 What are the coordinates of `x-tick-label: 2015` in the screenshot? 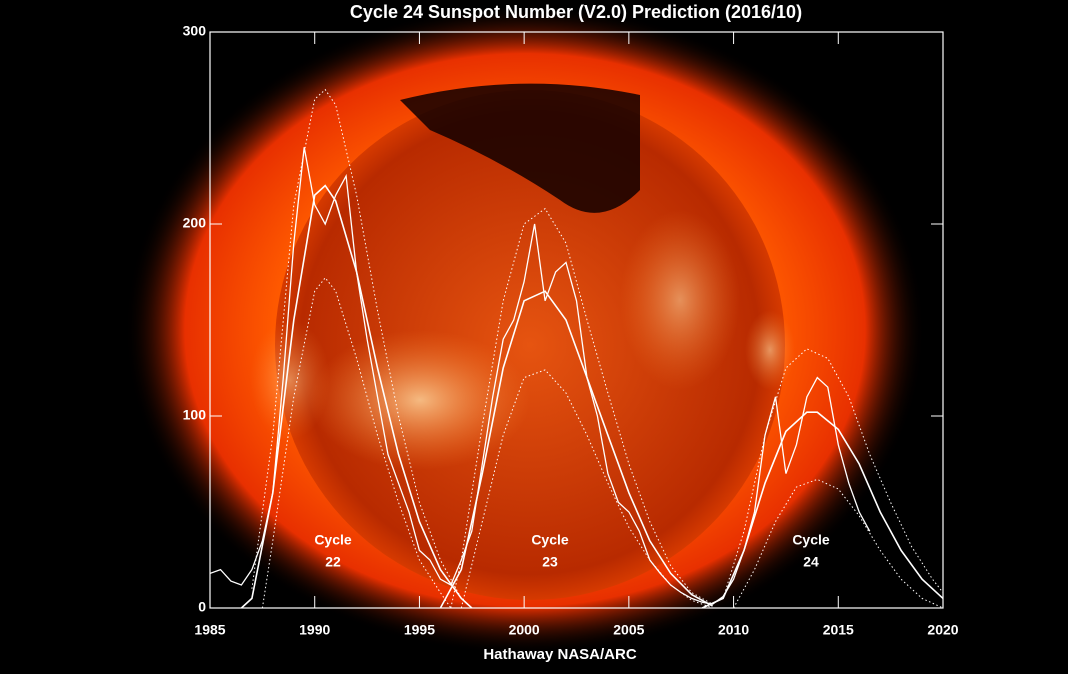 It's located at (838, 630).